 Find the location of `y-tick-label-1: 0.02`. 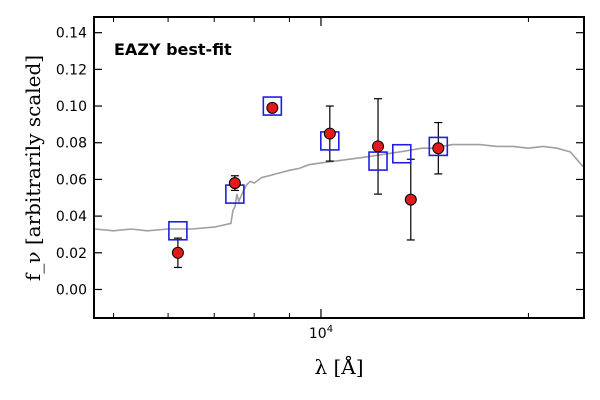

y-tick-label-1: 0.02 is located at coordinates (71, 254).